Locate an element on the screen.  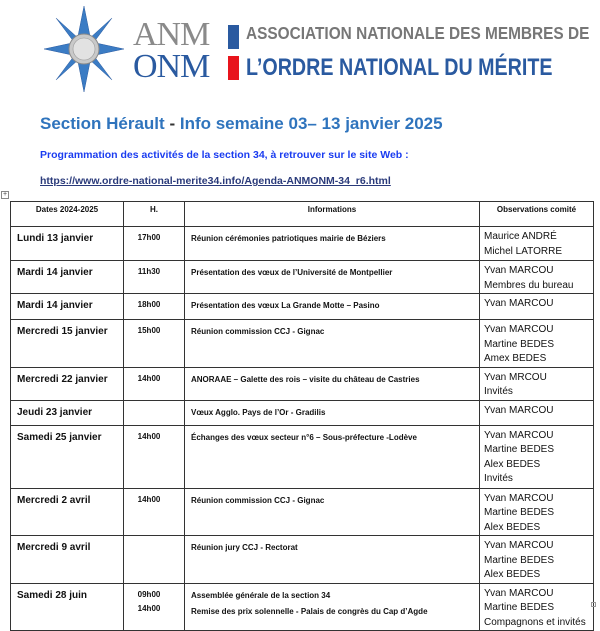
hour-cell: 18h00 is located at coordinates (154, 306).